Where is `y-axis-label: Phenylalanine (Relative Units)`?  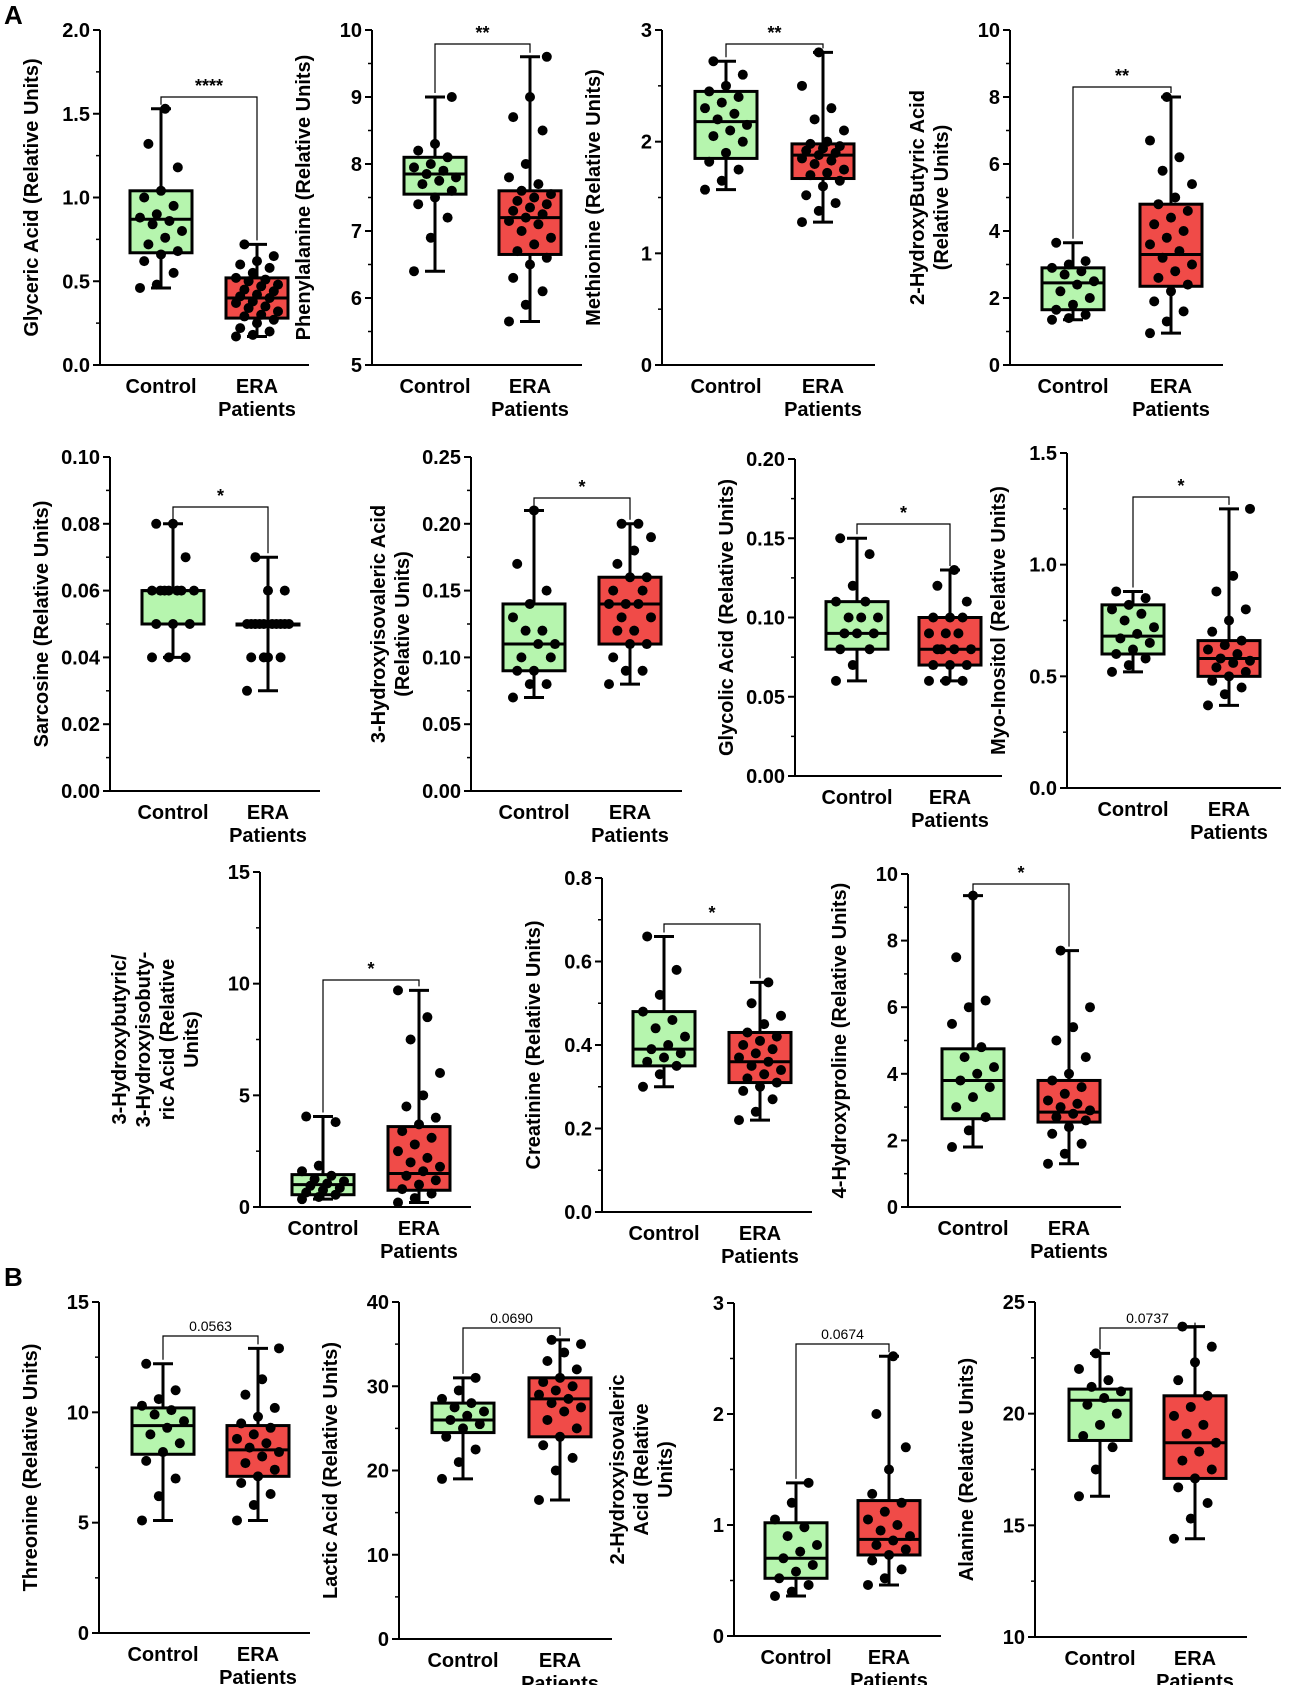 y-axis-label: Phenylalanine (Relative Units) is located at coordinates (304, 198).